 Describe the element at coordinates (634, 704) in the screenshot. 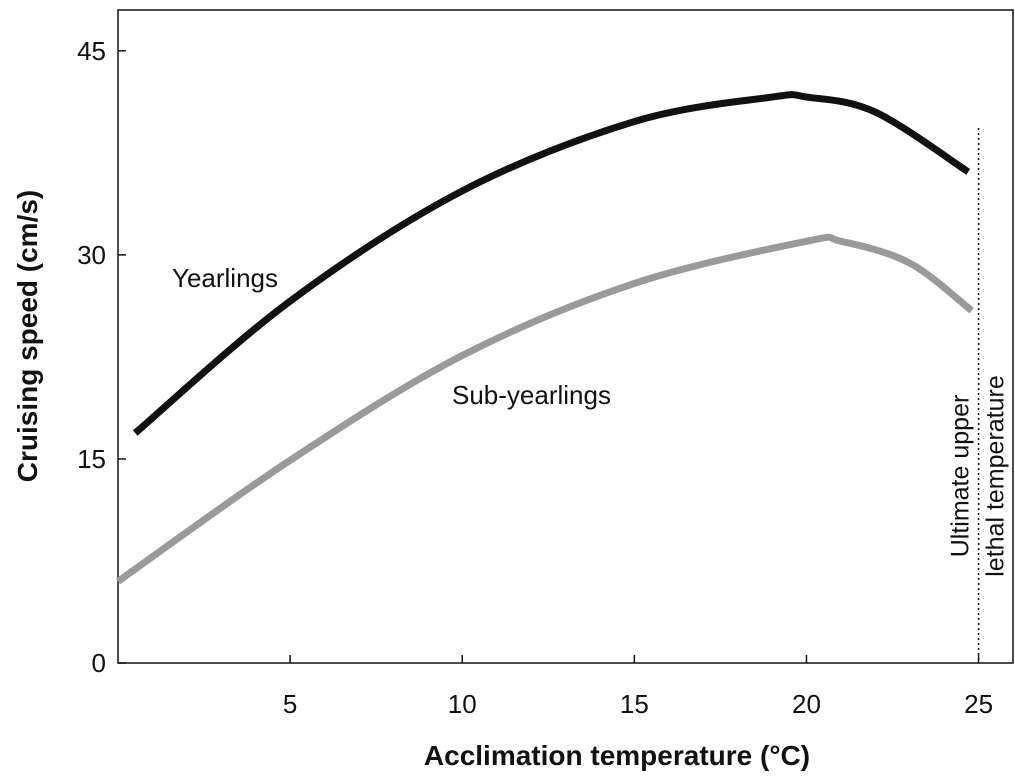

I see `x-tick-label: 15` at that location.